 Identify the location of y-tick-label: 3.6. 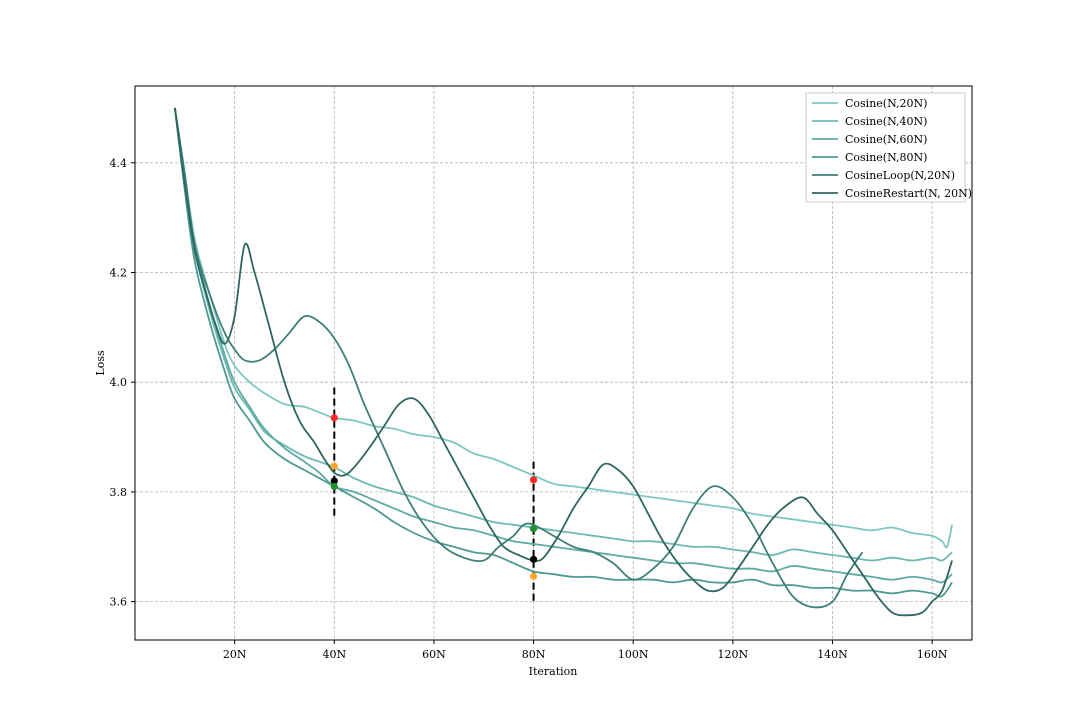
(119, 602).